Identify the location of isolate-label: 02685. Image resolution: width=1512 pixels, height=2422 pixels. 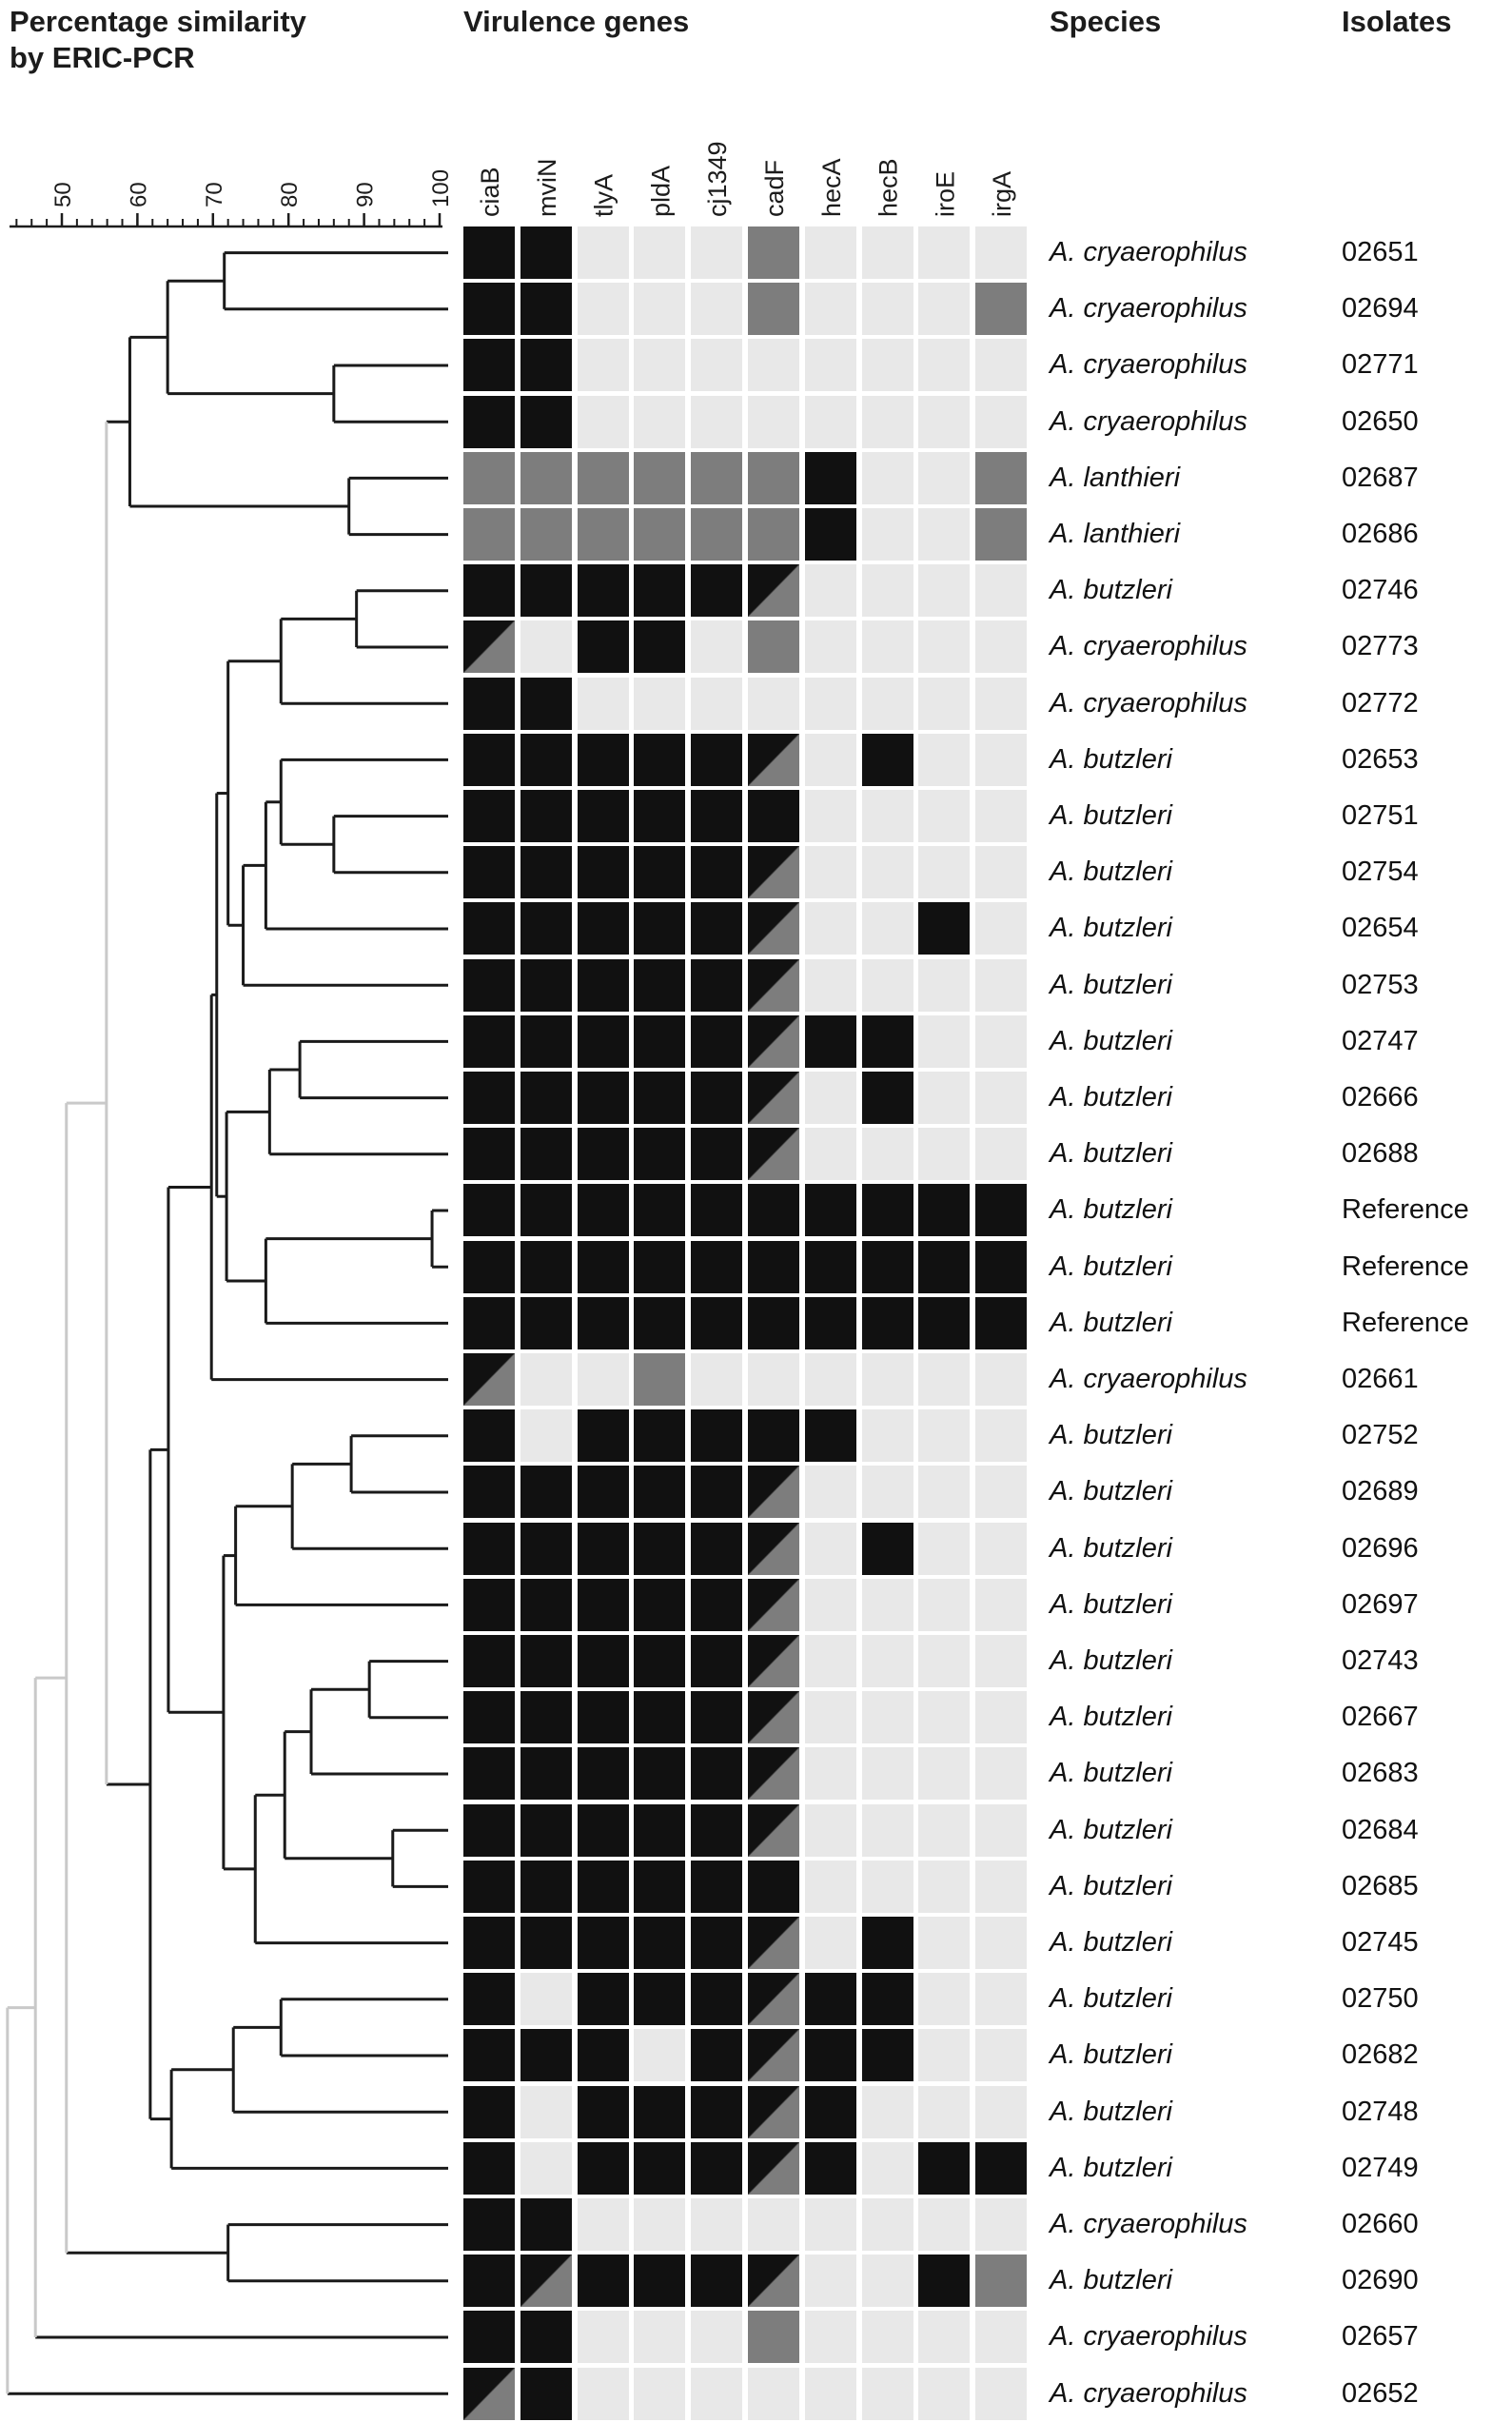
(1380, 1885).